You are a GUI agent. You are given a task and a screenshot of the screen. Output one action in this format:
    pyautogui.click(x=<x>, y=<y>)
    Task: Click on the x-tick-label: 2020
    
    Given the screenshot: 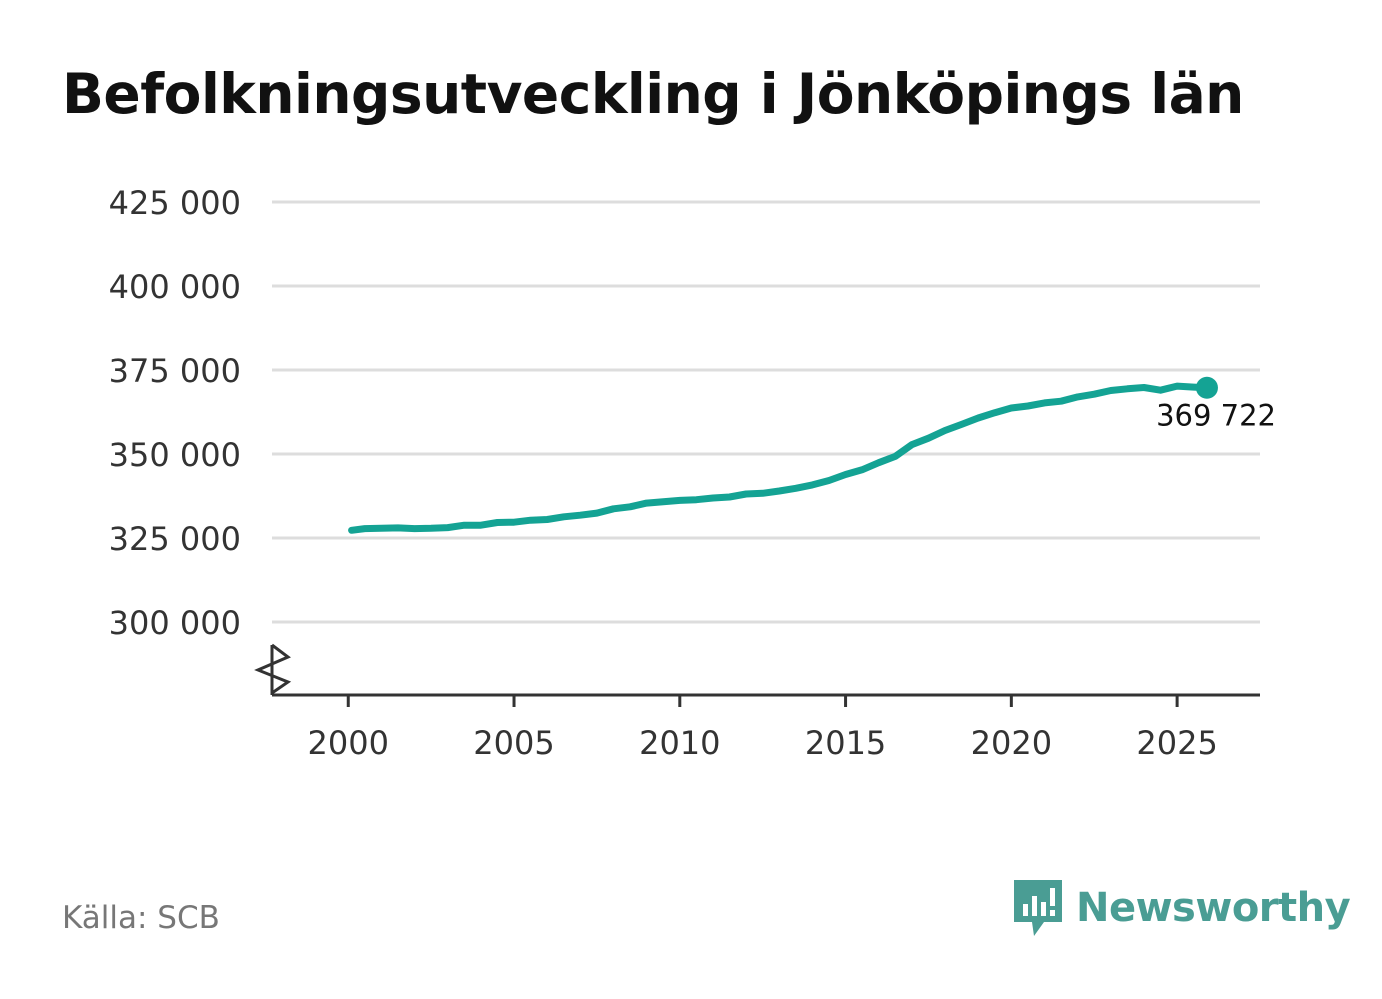 What is the action you would take?
    pyautogui.click(x=1011, y=743)
    